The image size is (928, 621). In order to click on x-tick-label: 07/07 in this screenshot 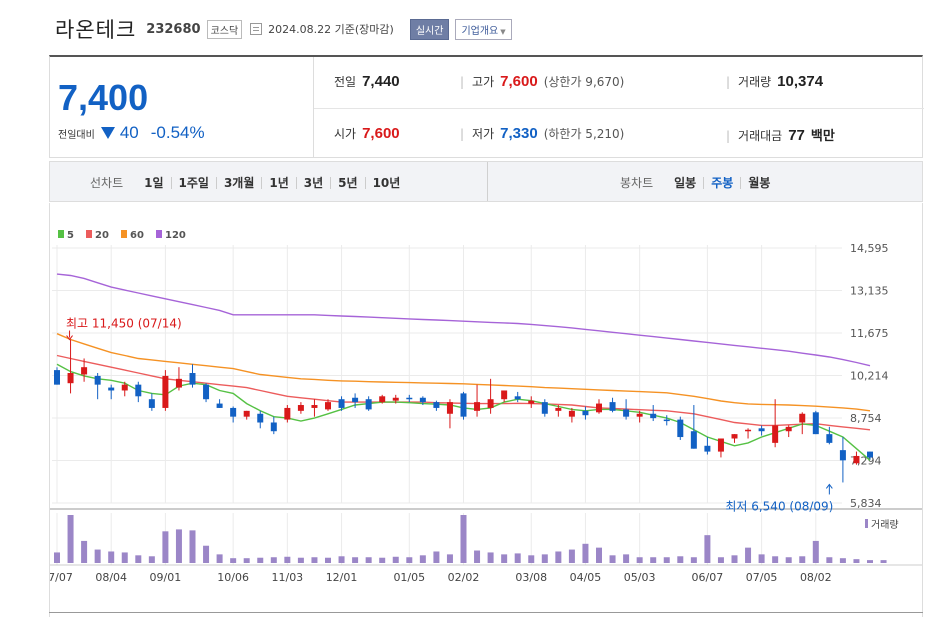, I will do `click(61, 577)`.